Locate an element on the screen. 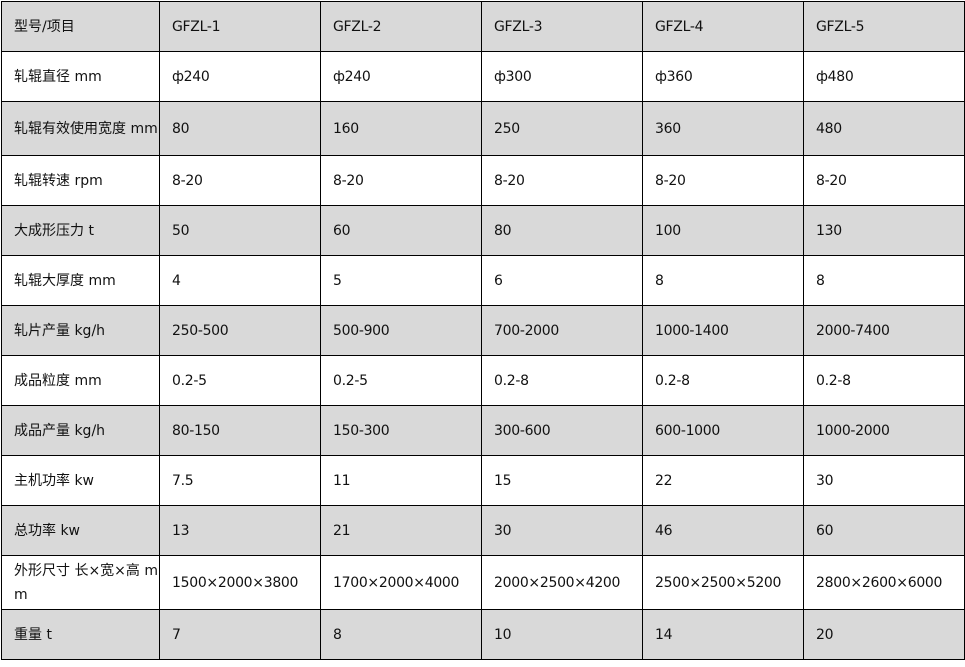 The image size is (965, 667). table-cell: 250-500 is located at coordinates (240, 330).